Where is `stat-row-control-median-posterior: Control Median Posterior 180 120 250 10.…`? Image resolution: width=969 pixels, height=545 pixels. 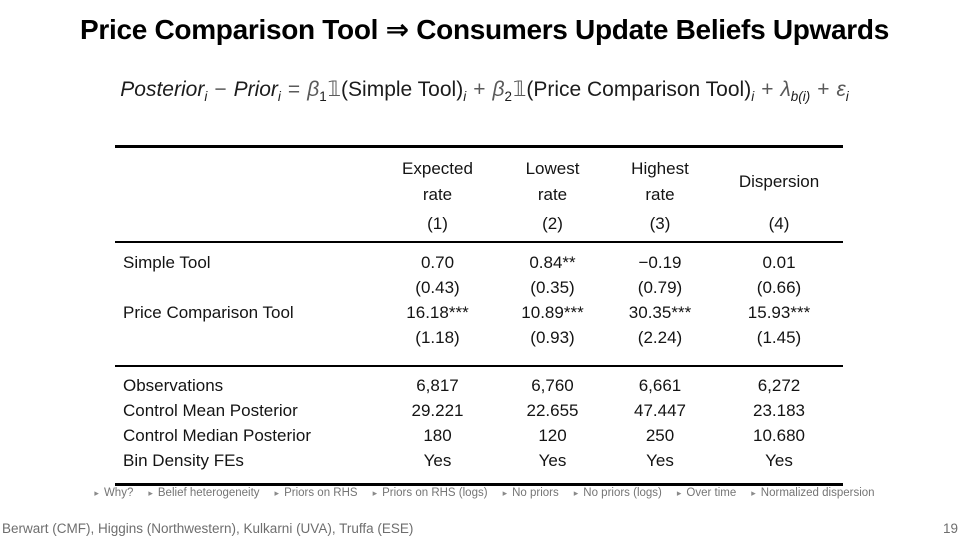 stat-row-control-median-posterior: Control Median Posterior 180 120 250 10.… is located at coordinates (479, 435).